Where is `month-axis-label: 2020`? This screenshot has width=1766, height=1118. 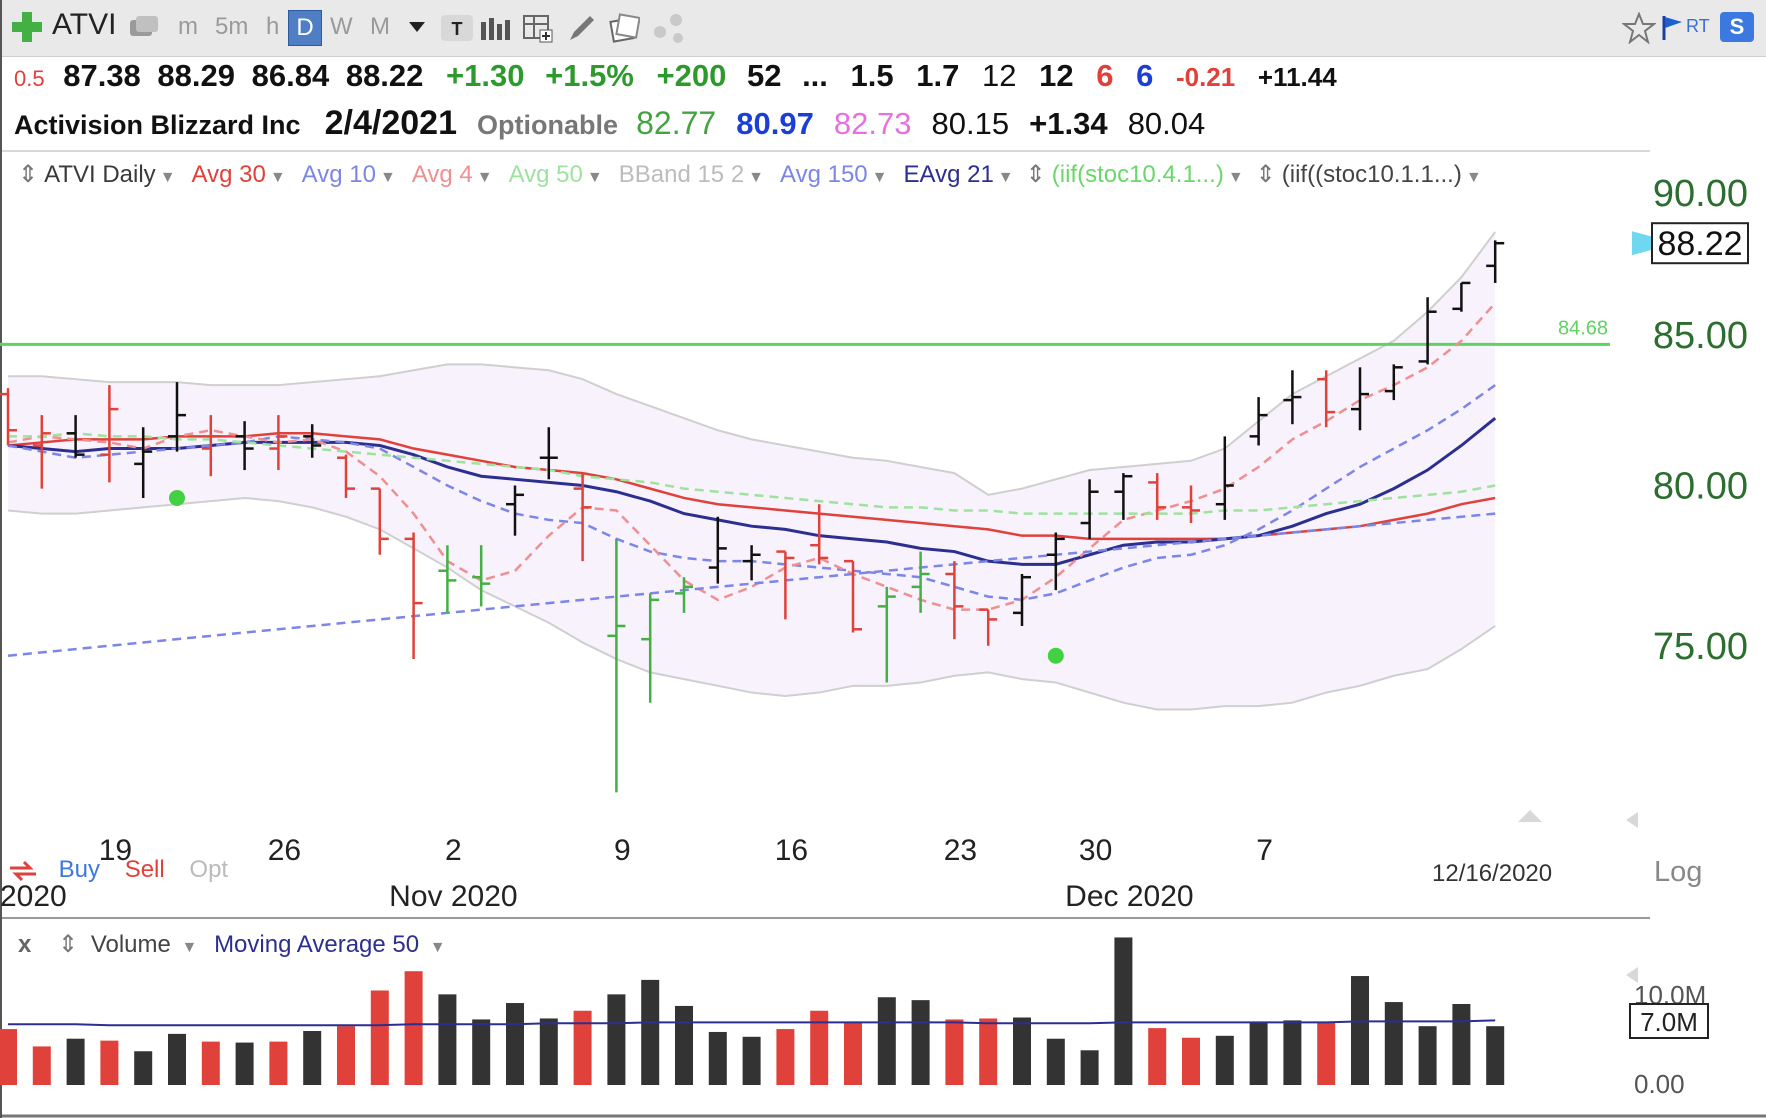
month-axis-label: 2020 is located at coordinates (33, 896).